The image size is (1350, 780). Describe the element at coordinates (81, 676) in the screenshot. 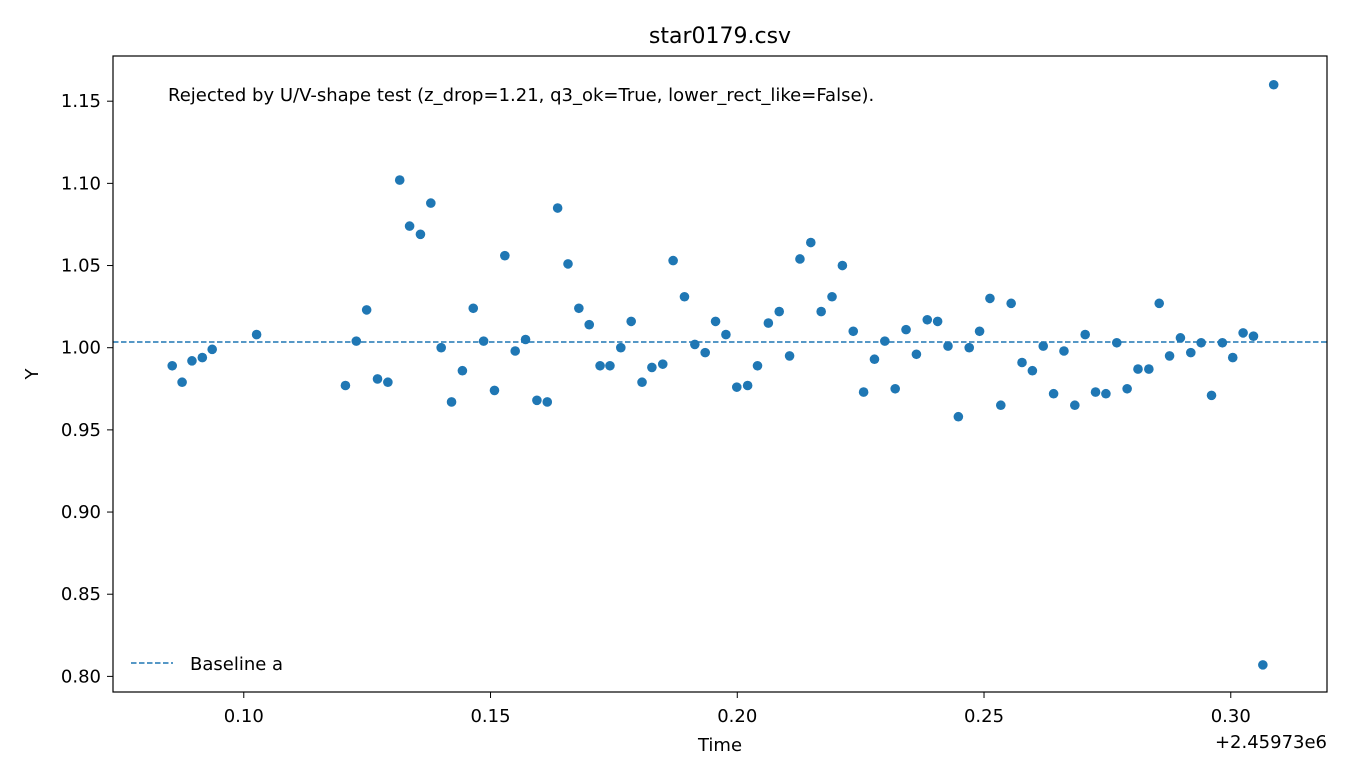

I see `y-tick-label: 0.80` at that location.